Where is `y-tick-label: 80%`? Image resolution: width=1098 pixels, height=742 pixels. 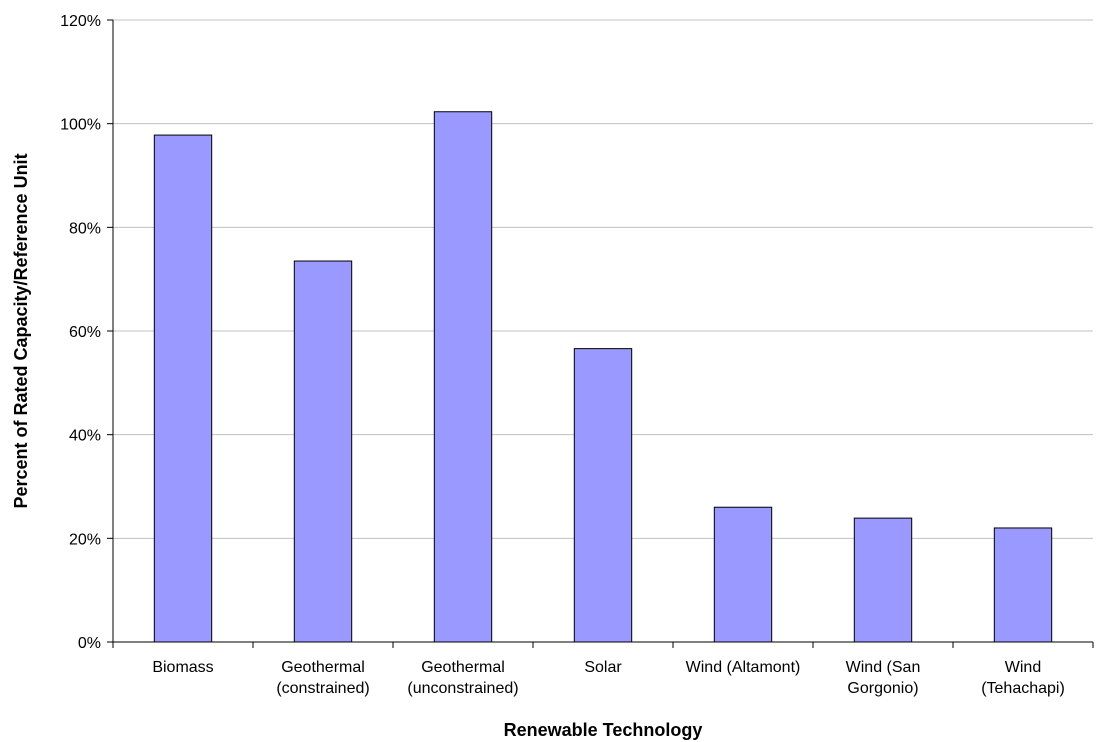 y-tick-label: 80% is located at coordinates (85, 228).